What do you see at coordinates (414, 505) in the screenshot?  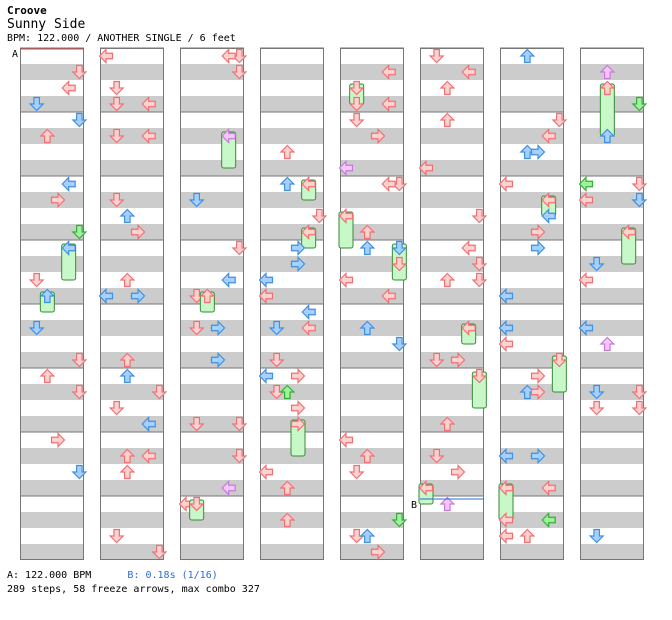 I see `marker-b: B` at bounding box center [414, 505].